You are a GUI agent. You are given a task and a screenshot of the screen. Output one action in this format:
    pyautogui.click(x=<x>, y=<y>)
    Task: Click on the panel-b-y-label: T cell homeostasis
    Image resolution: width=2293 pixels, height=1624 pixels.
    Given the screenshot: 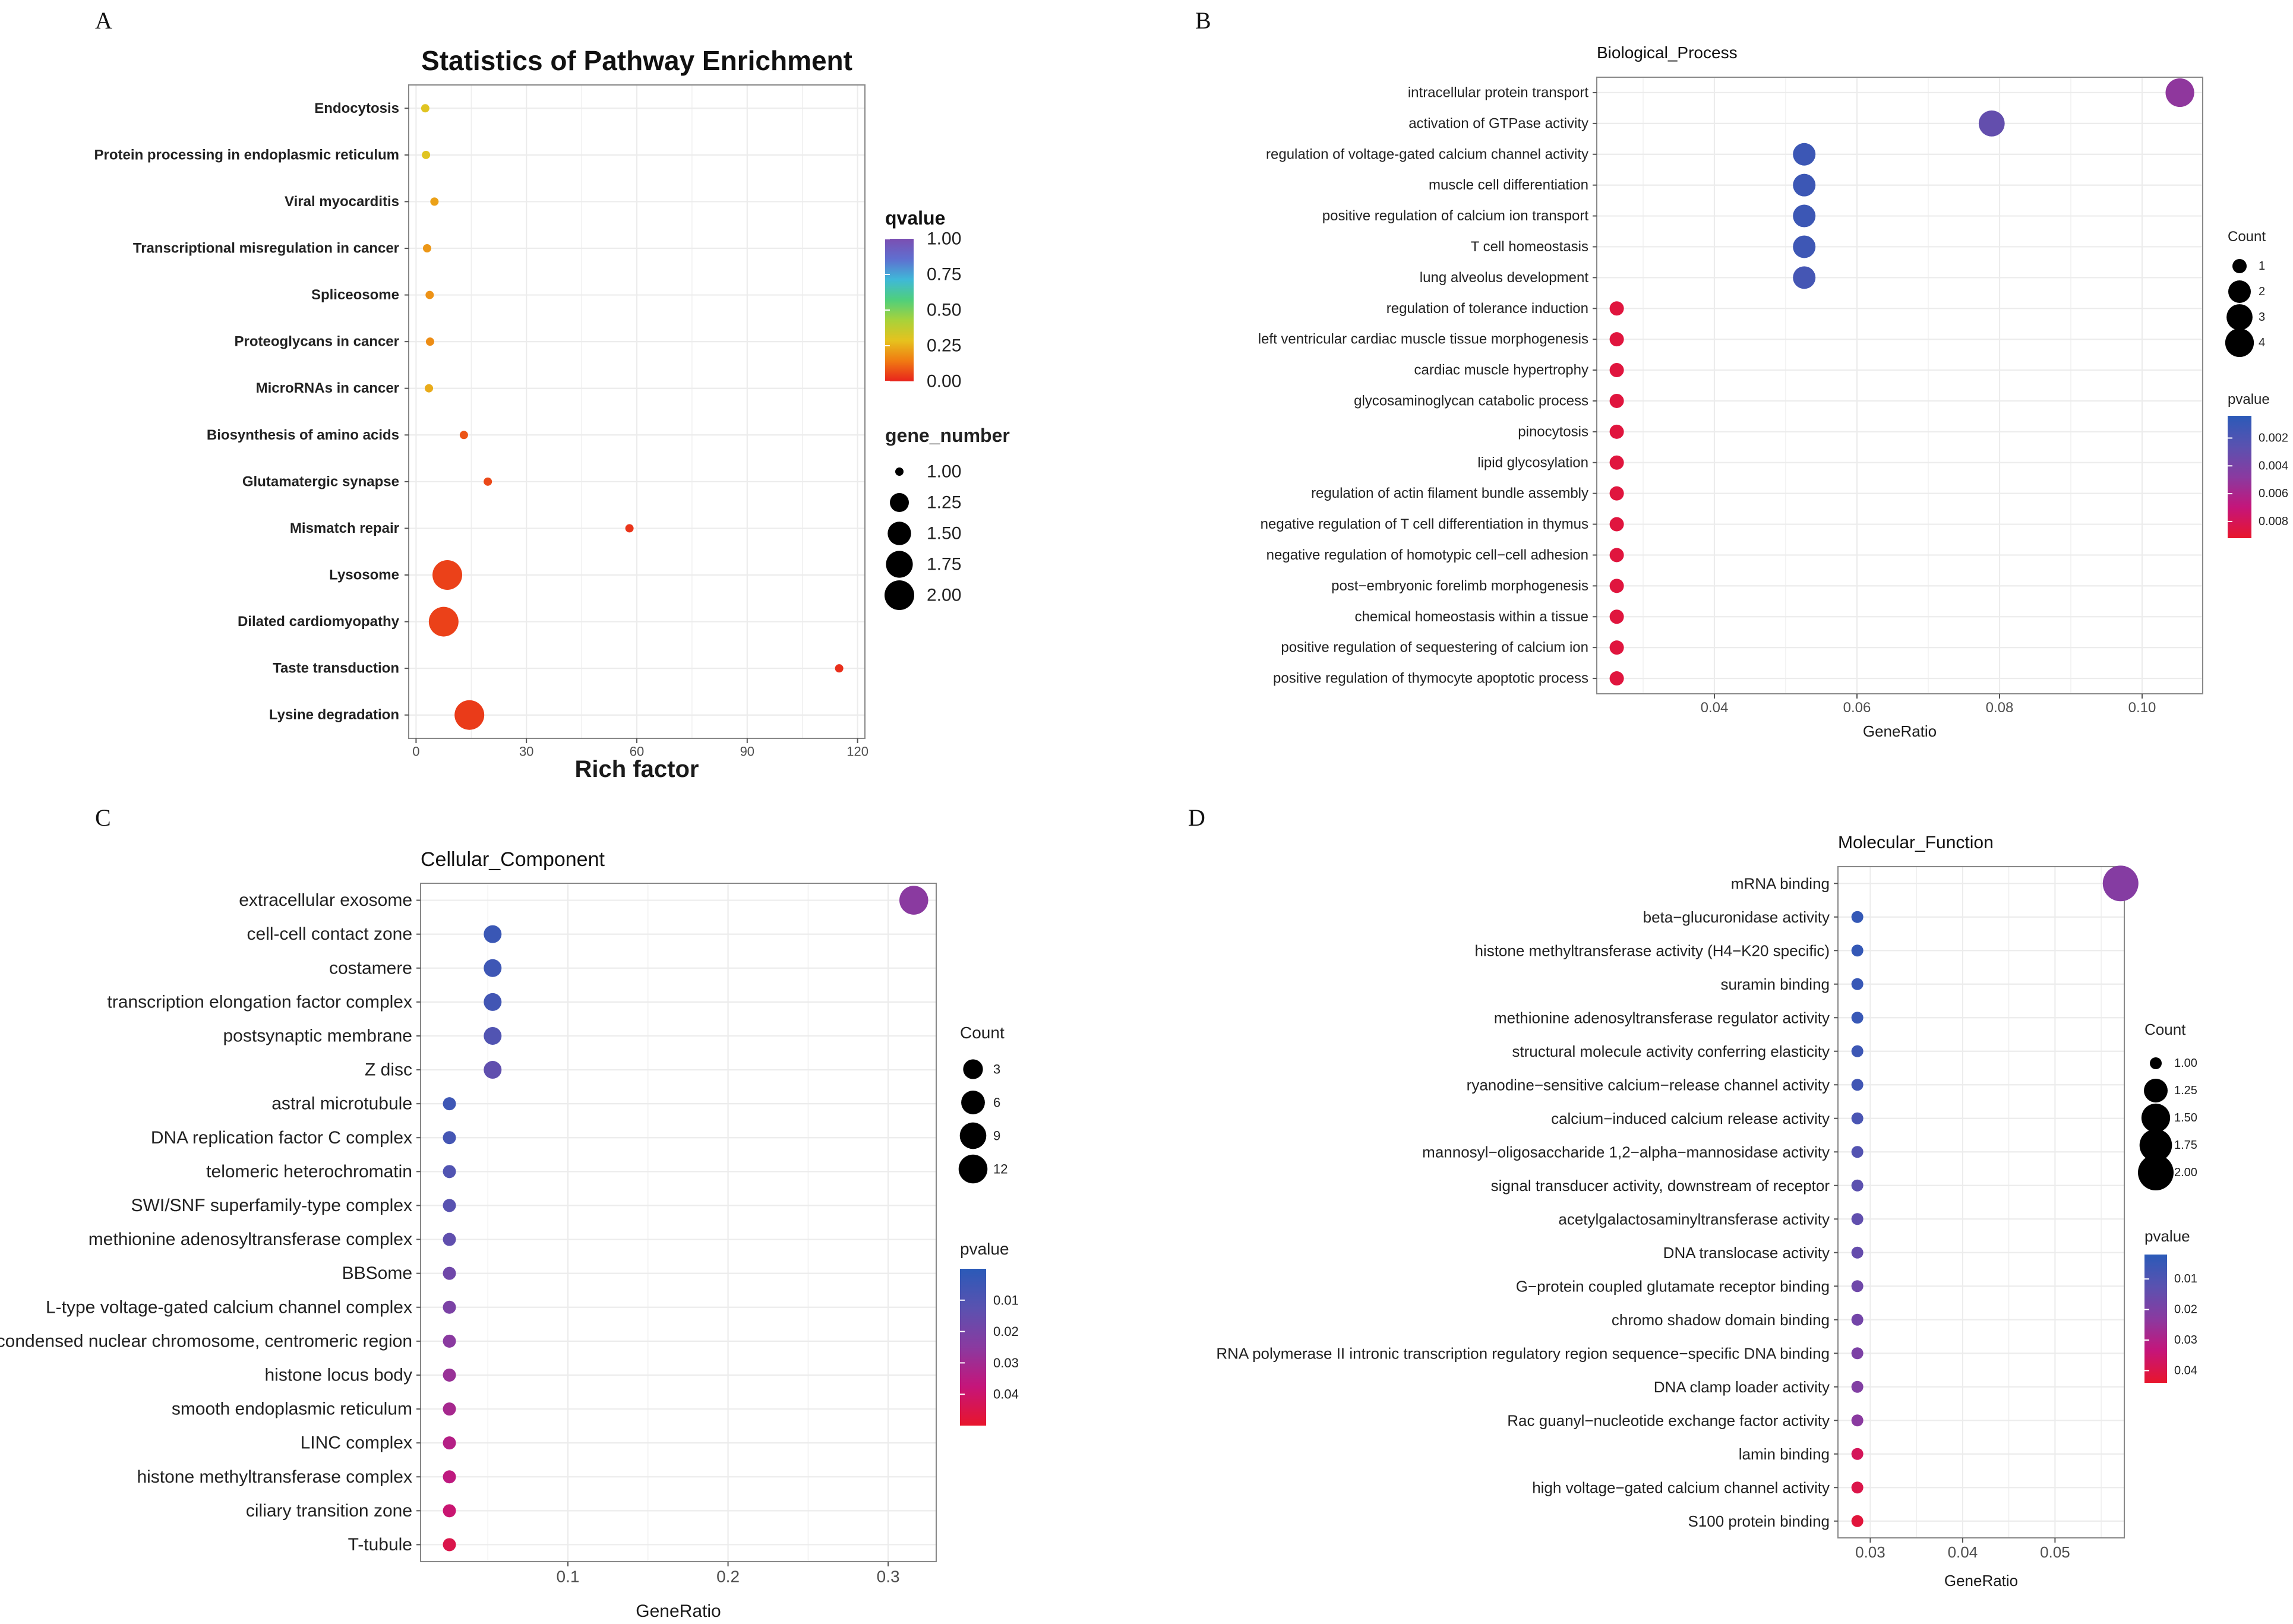 What is the action you would take?
    pyautogui.click(x=1529, y=247)
    